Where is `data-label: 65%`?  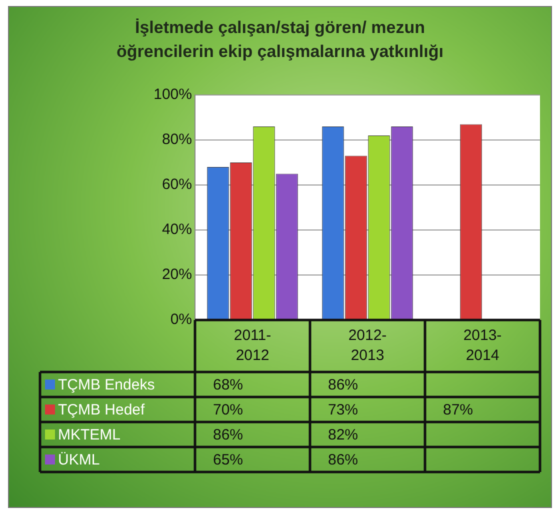
data-label: 65% is located at coordinates (228, 460).